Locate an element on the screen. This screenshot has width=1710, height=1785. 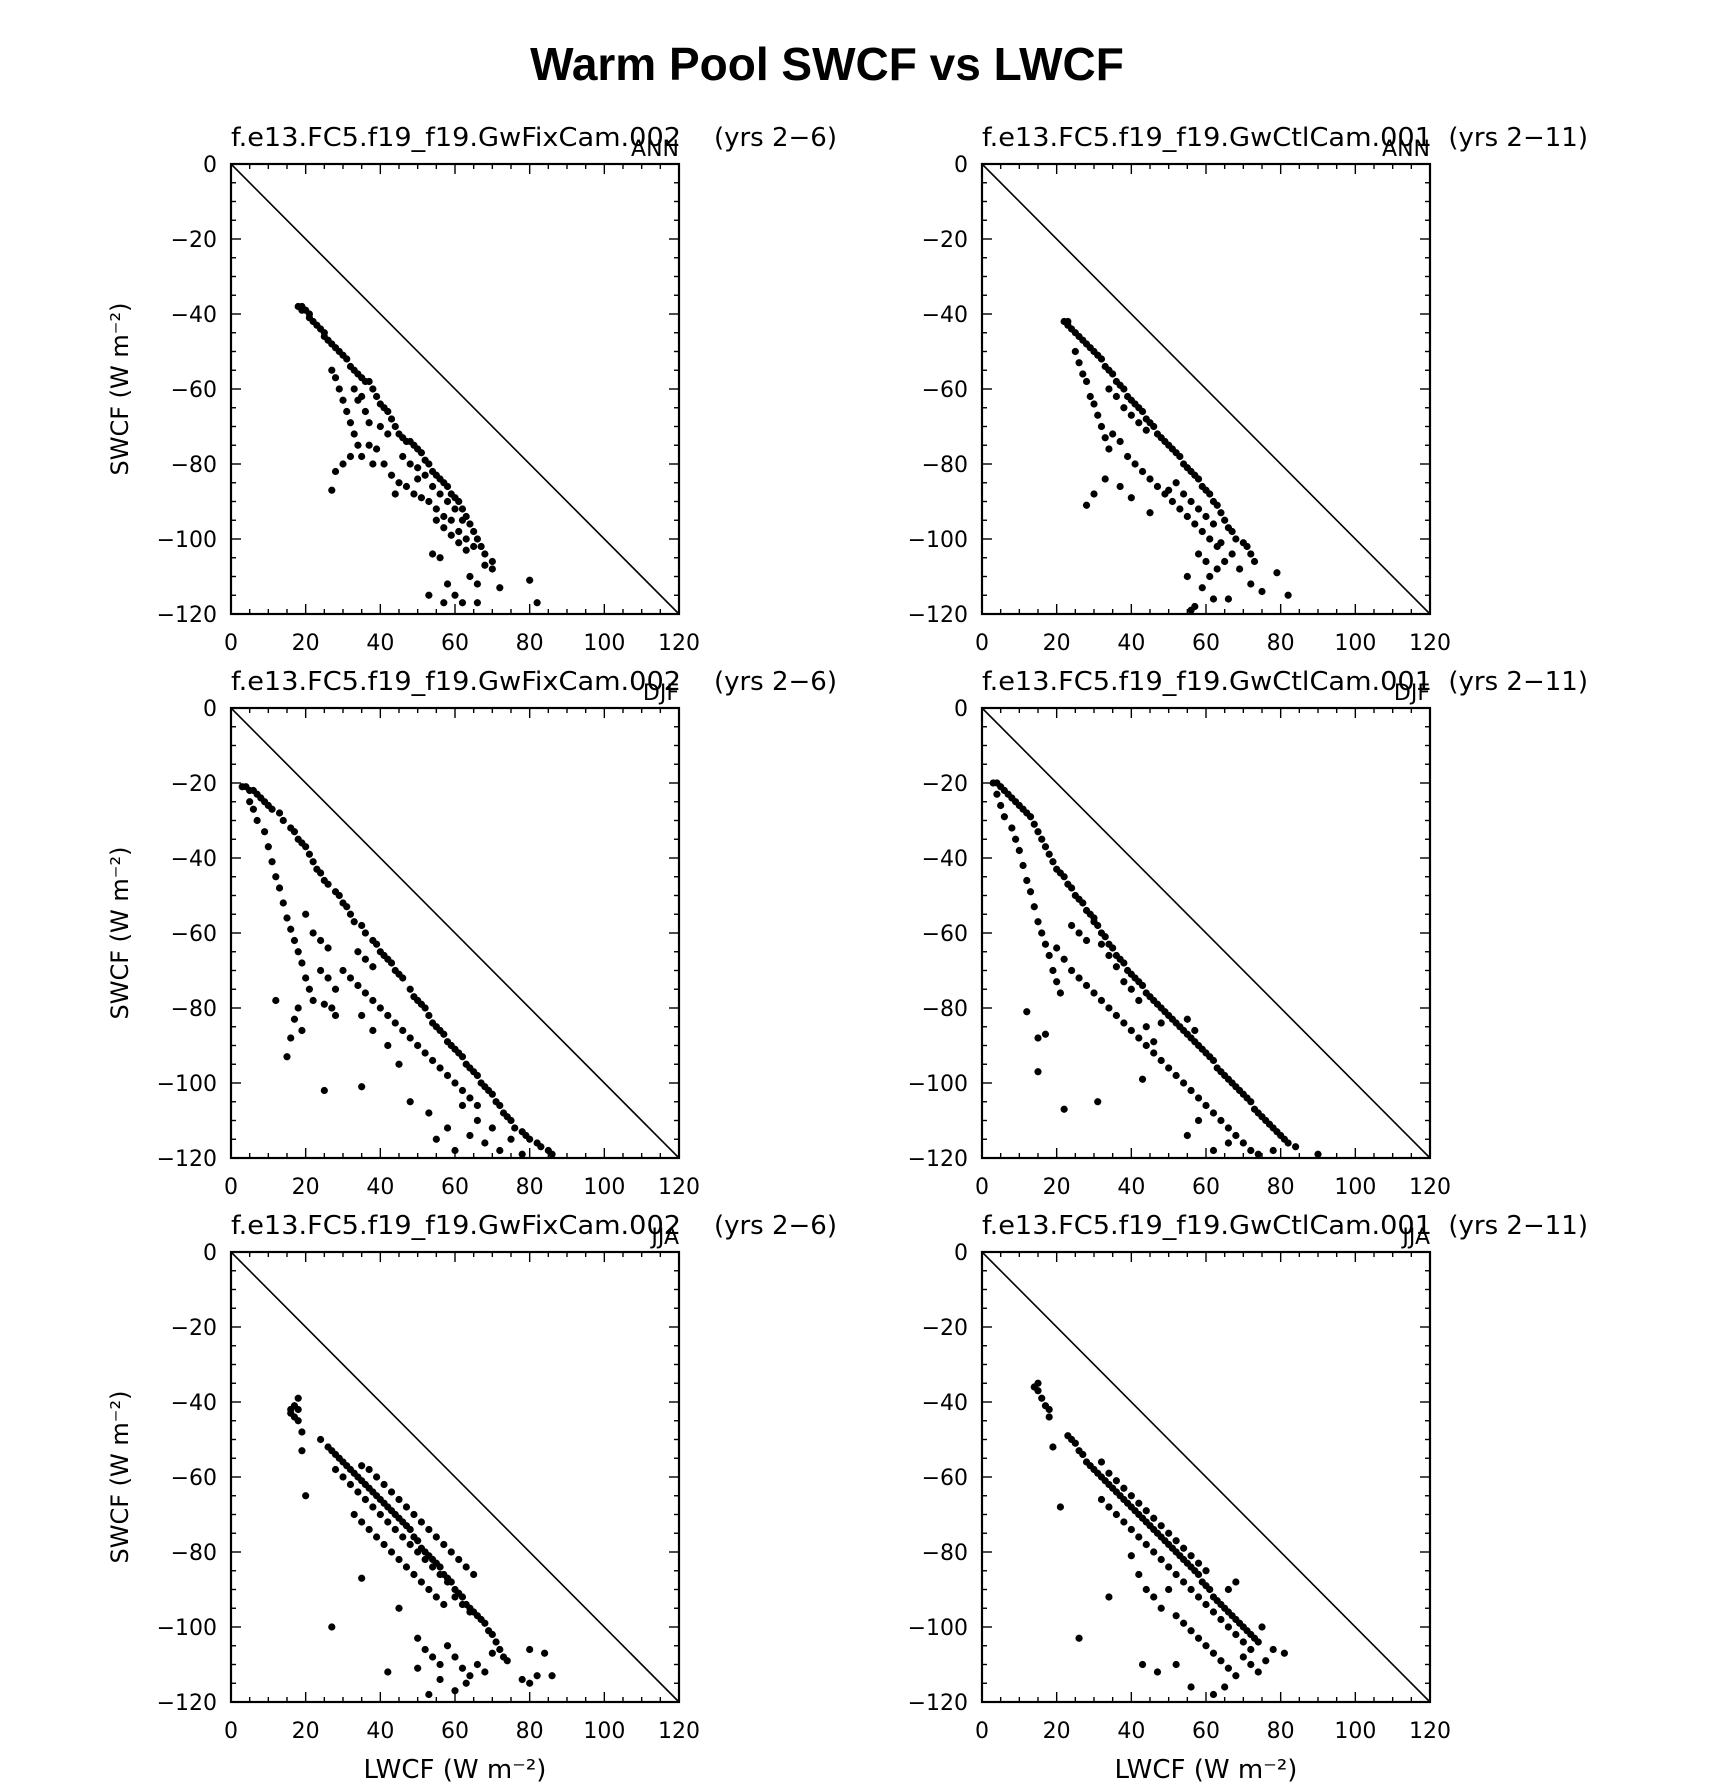
season-label: DJF is located at coordinates (1412, 693).